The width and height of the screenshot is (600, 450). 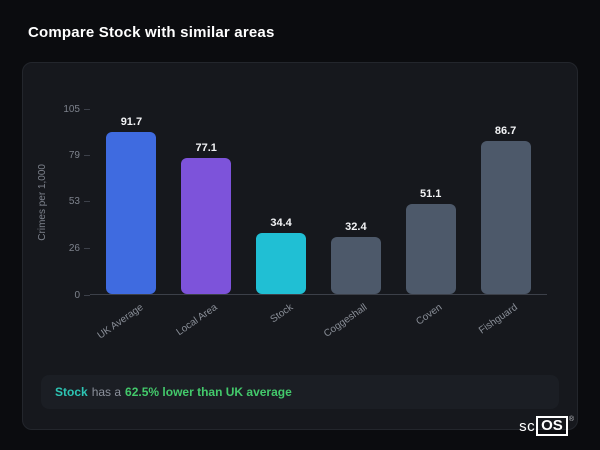 I want to click on x-axis-label: Fishguard, so click(x=498, y=319).